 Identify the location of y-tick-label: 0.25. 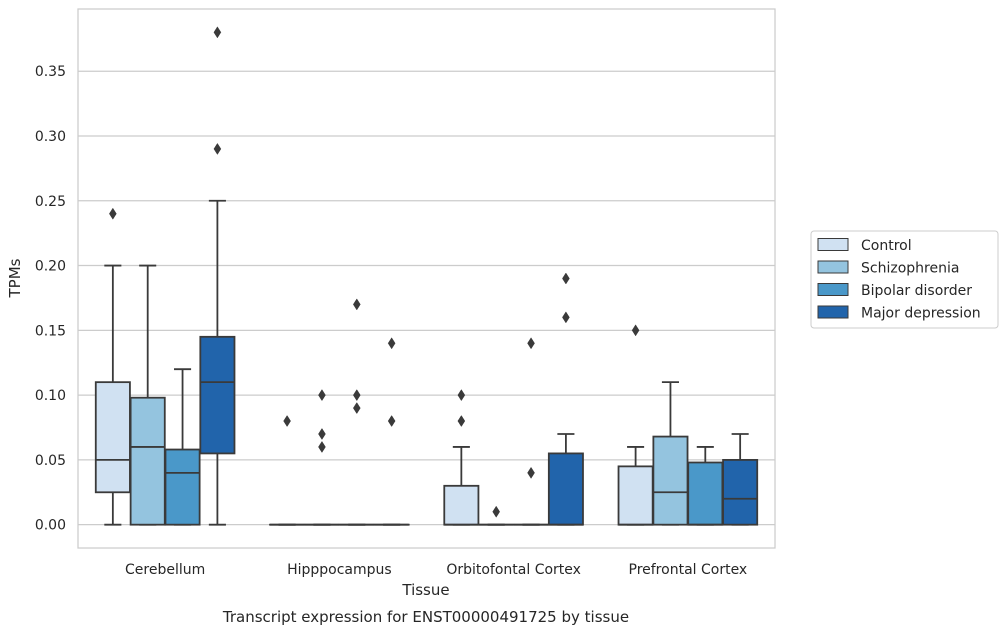
(50, 202).